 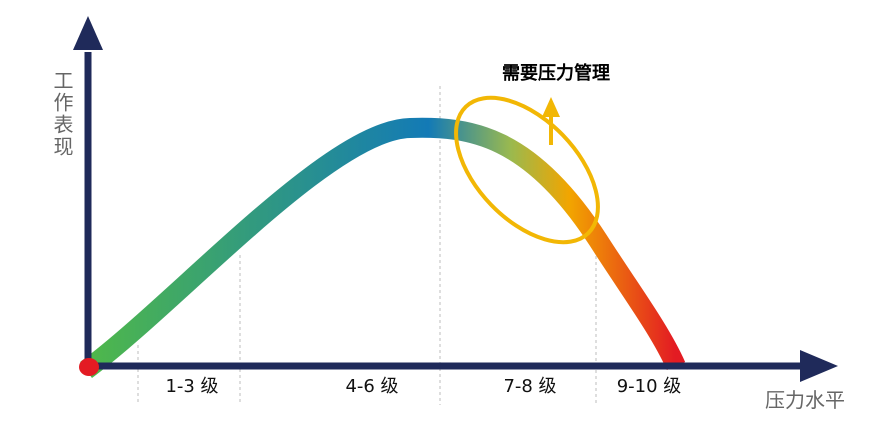 What do you see at coordinates (62, 114) in the screenshot?
I see `y-axis-label: 工作表现` at bounding box center [62, 114].